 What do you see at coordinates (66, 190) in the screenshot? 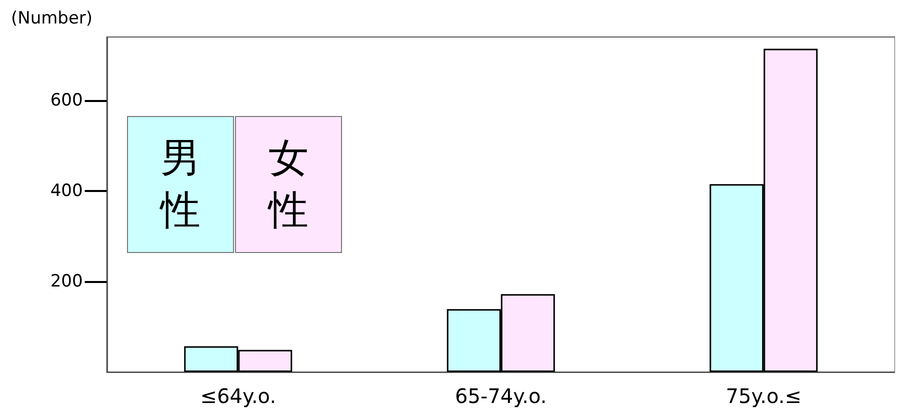
I see `y-tick-label: 400` at bounding box center [66, 190].